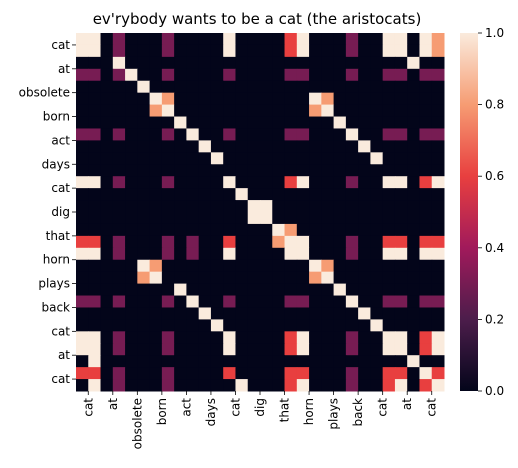 The image size is (518, 468). I want to click on y-tick-label: cat, so click(60, 45).